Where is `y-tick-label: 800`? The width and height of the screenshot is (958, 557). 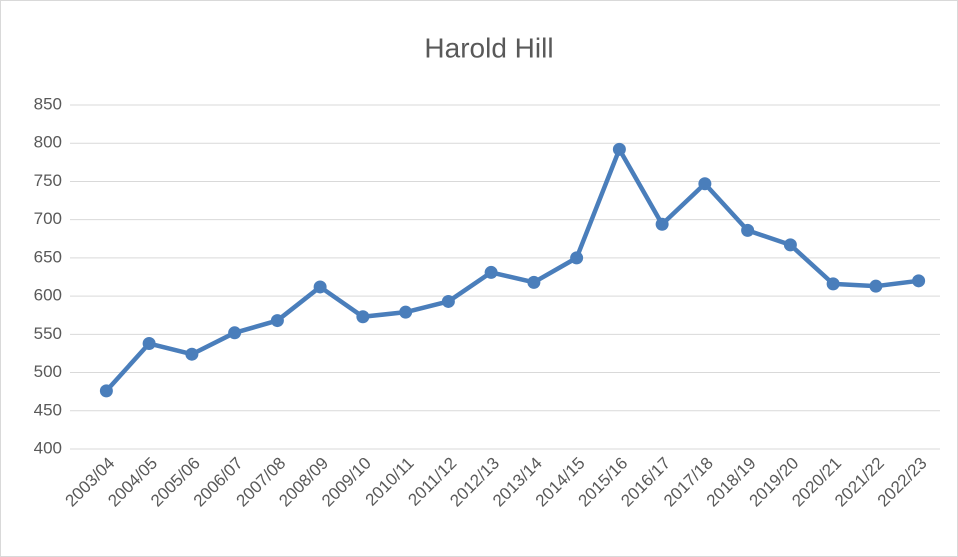 y-tick-label: 800 is located at coordinates (48, 142).